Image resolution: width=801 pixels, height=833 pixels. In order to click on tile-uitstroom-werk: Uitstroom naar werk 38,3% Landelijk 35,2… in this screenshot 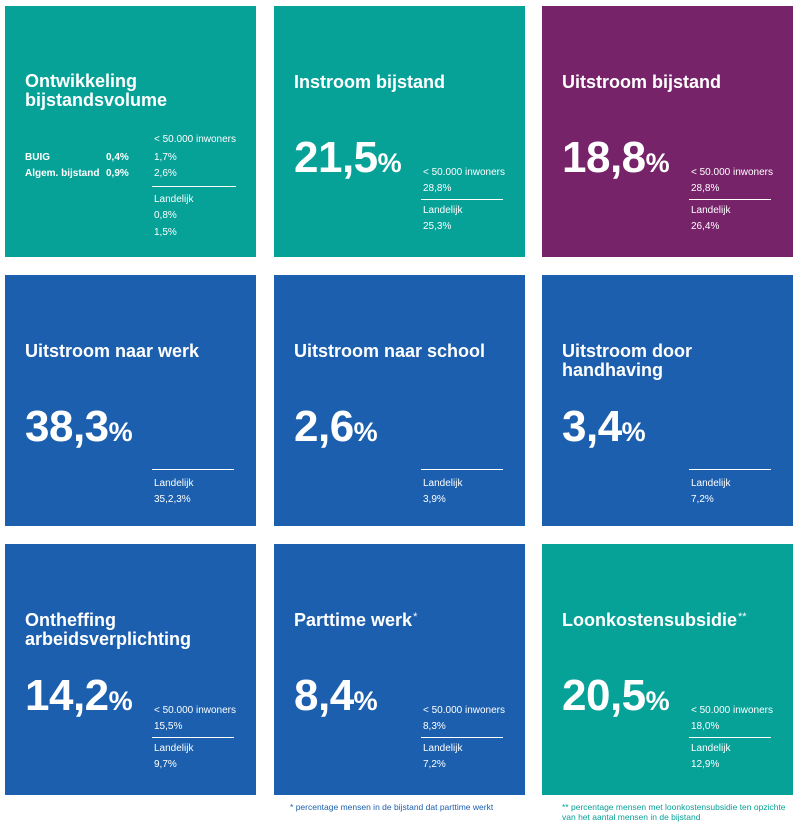, I will do `click(130, 400)`.